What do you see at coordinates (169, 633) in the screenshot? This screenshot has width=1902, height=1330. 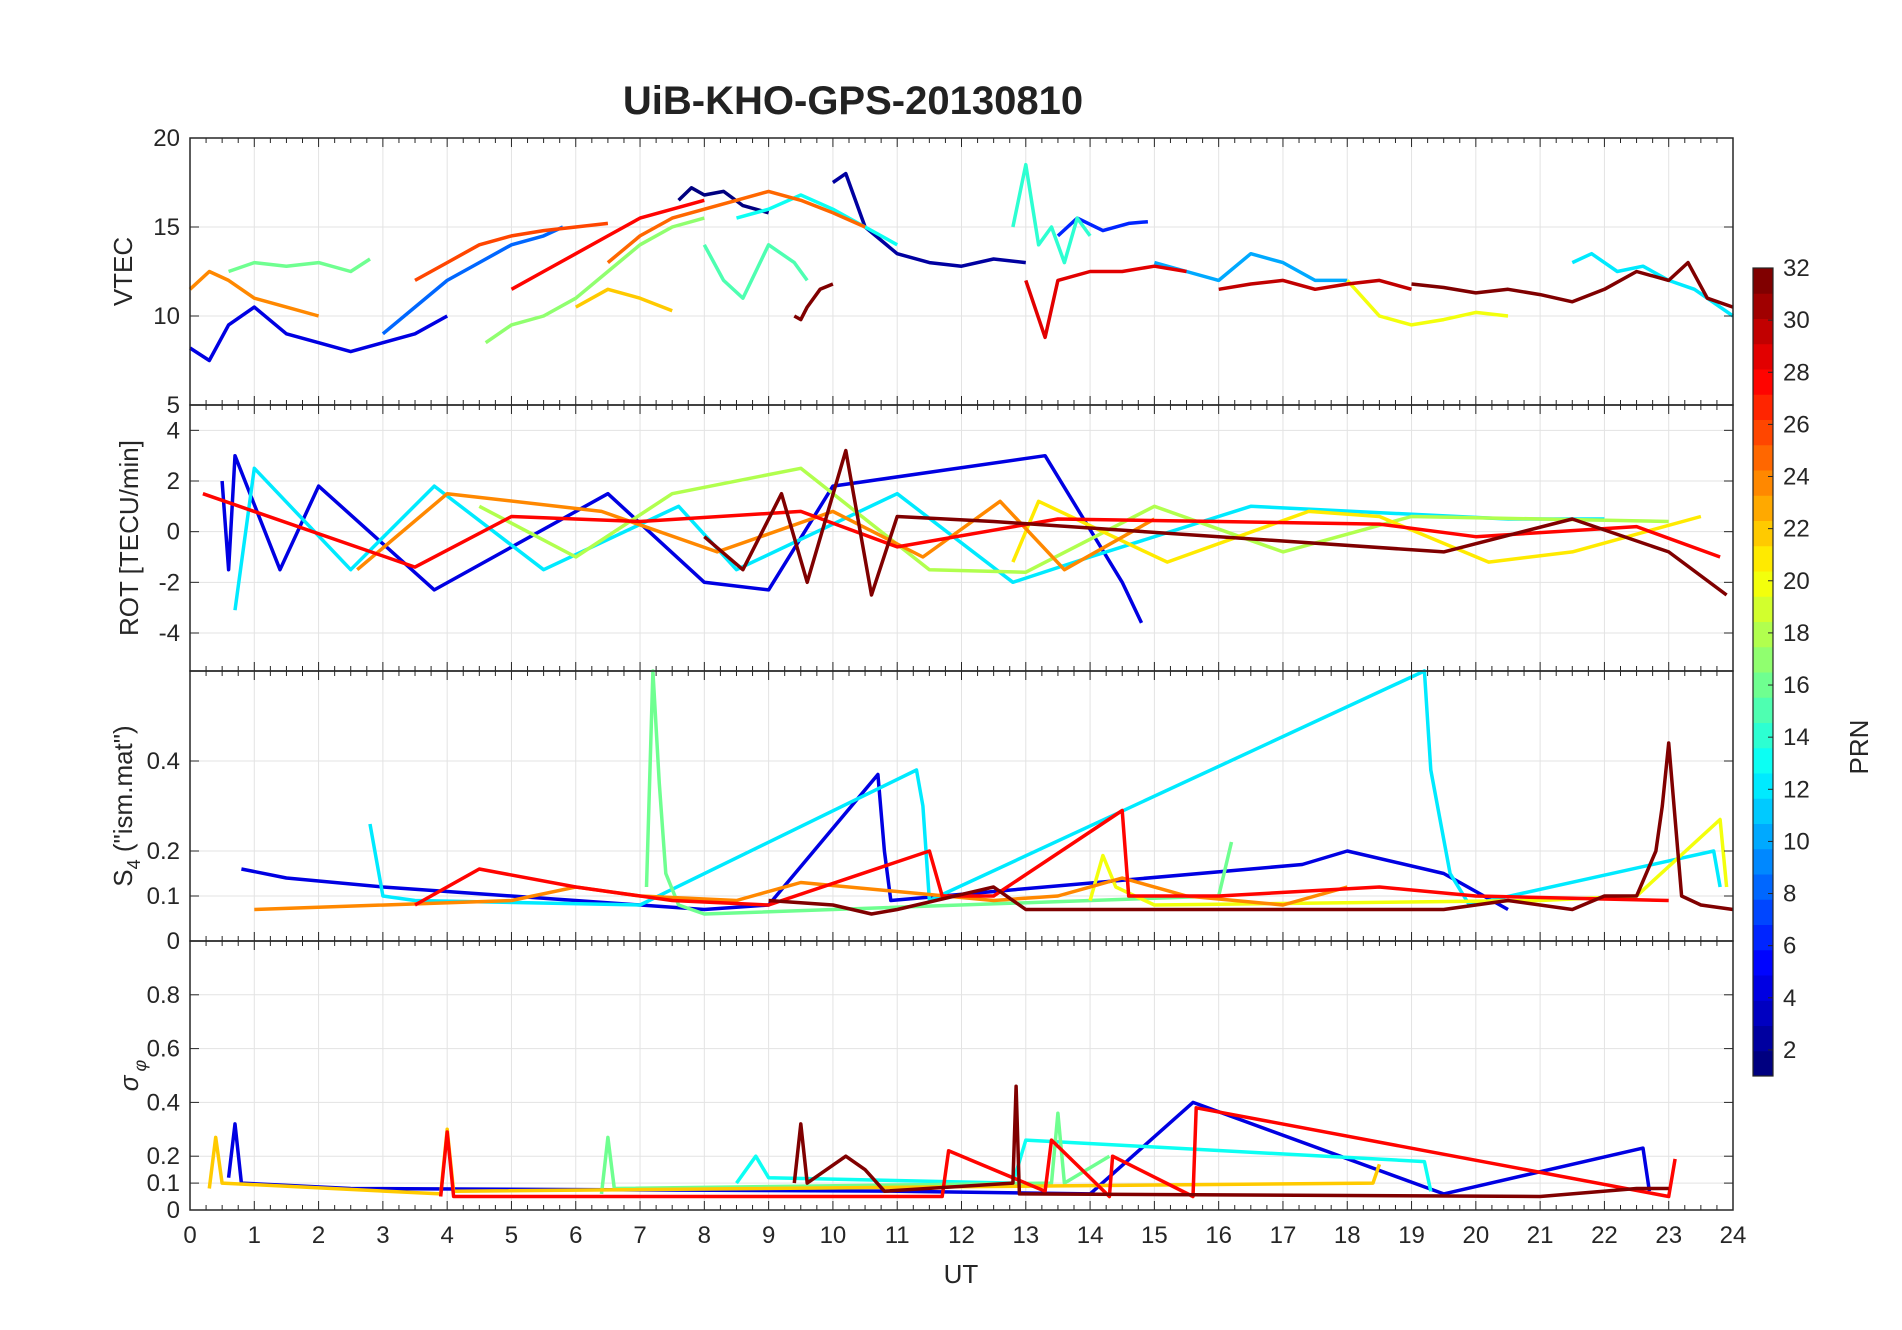 I see `rot-ytick-label: -4` at bounding box center [169, 633].